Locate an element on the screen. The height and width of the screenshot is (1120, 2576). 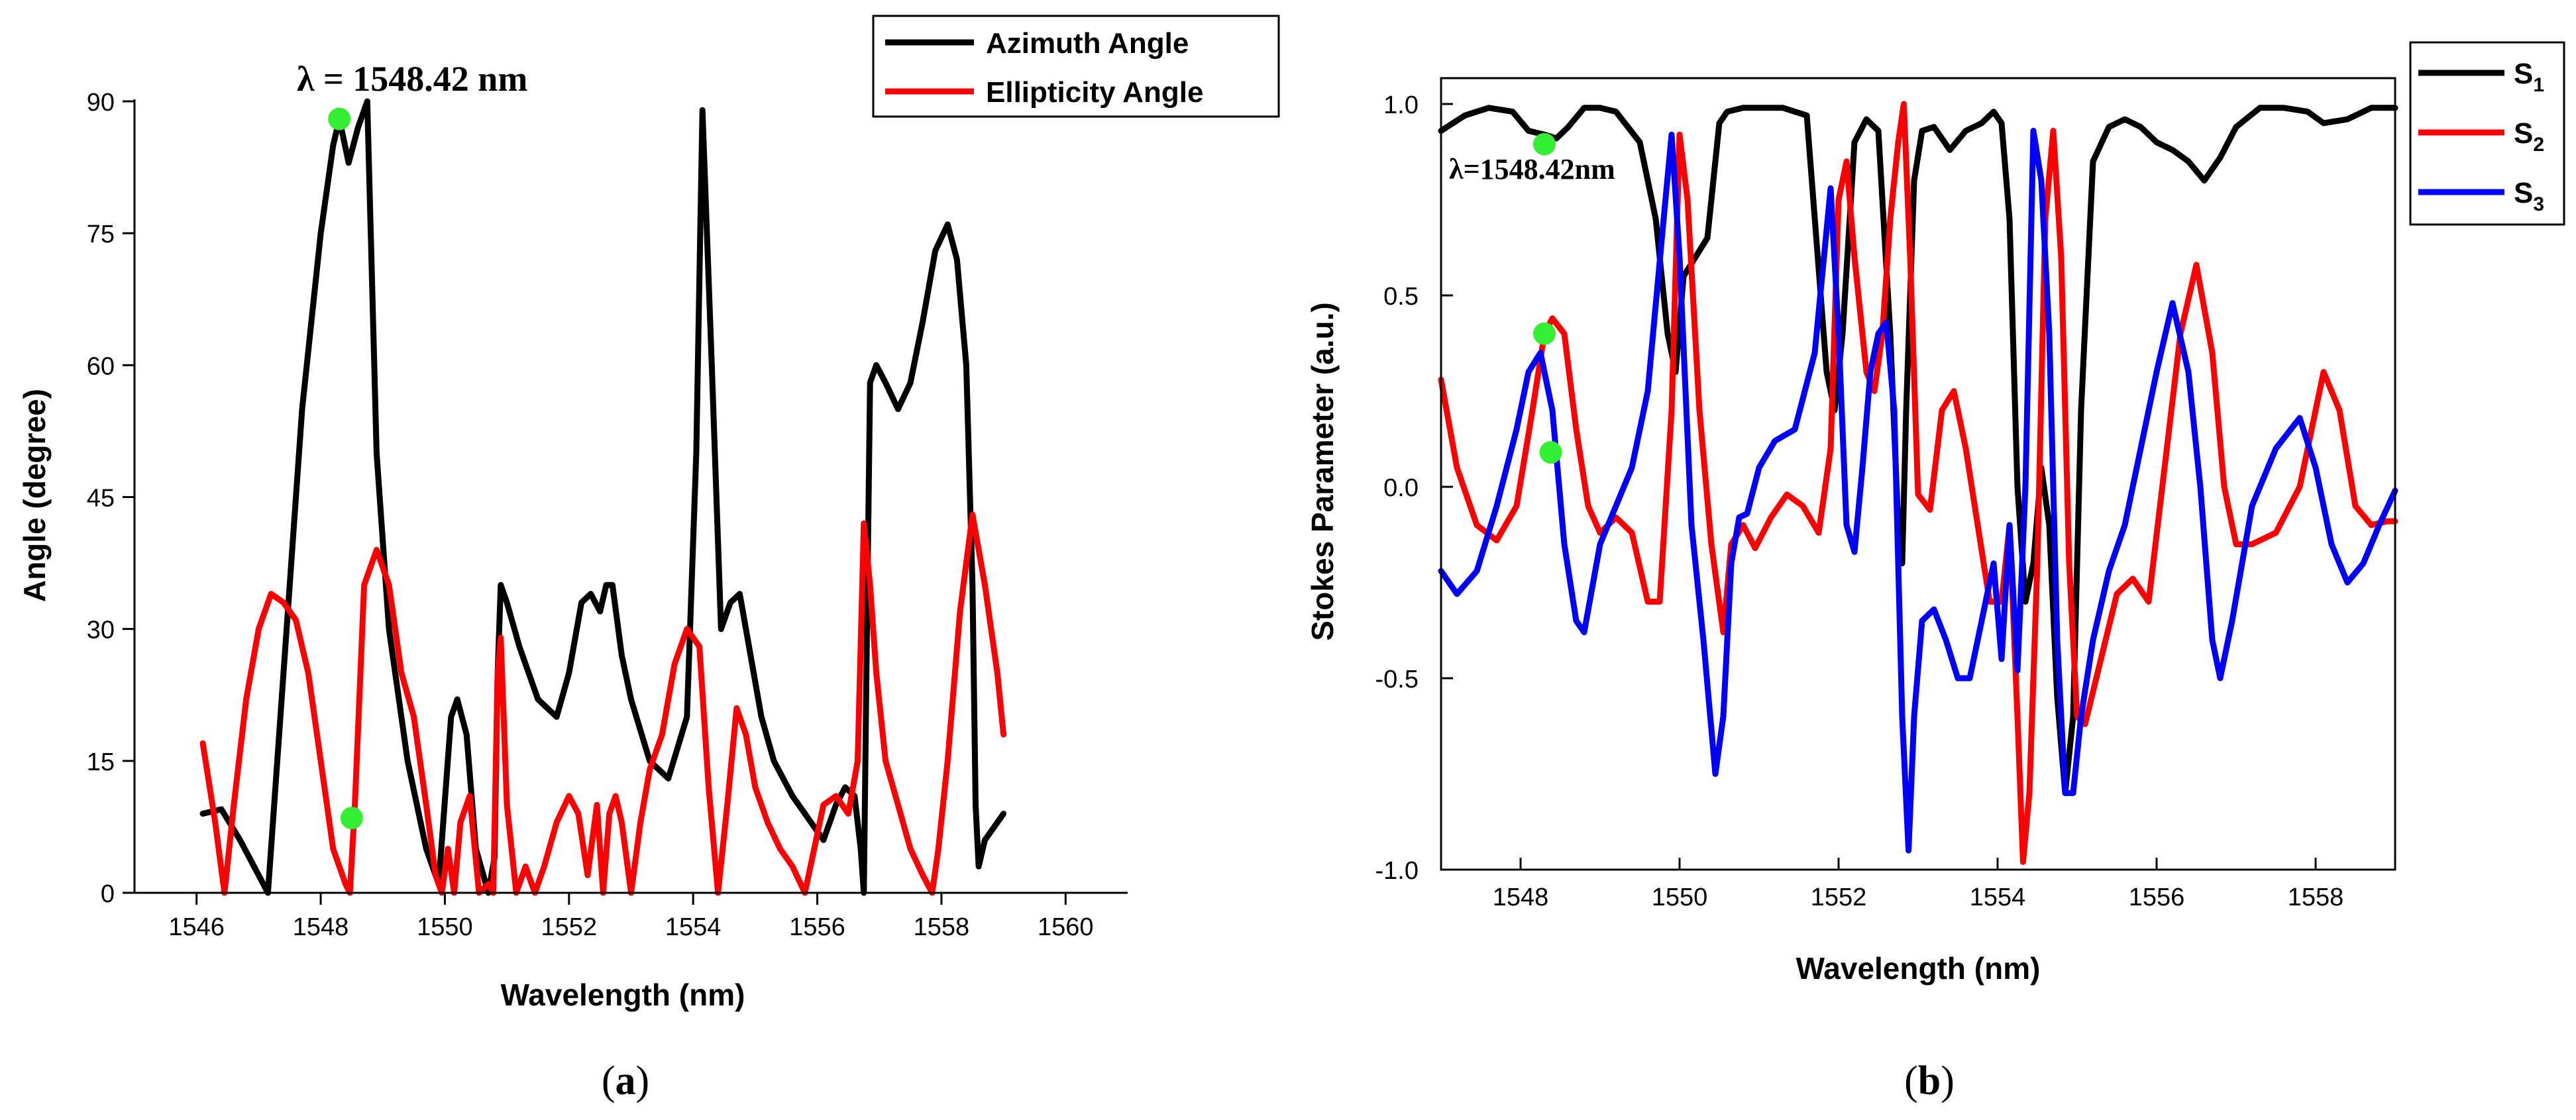
chart-a-y-tick-label: 15 is located at coordinates (101, 762).